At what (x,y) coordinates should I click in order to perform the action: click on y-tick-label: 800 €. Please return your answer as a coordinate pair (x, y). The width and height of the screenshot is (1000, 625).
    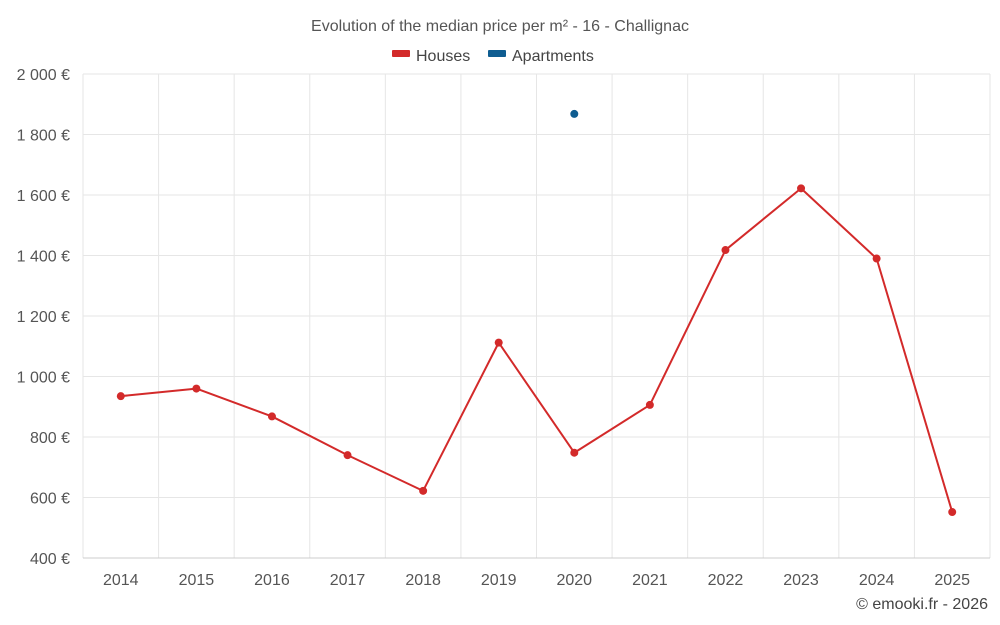
    Looking at the image, I should click on (50, 438).